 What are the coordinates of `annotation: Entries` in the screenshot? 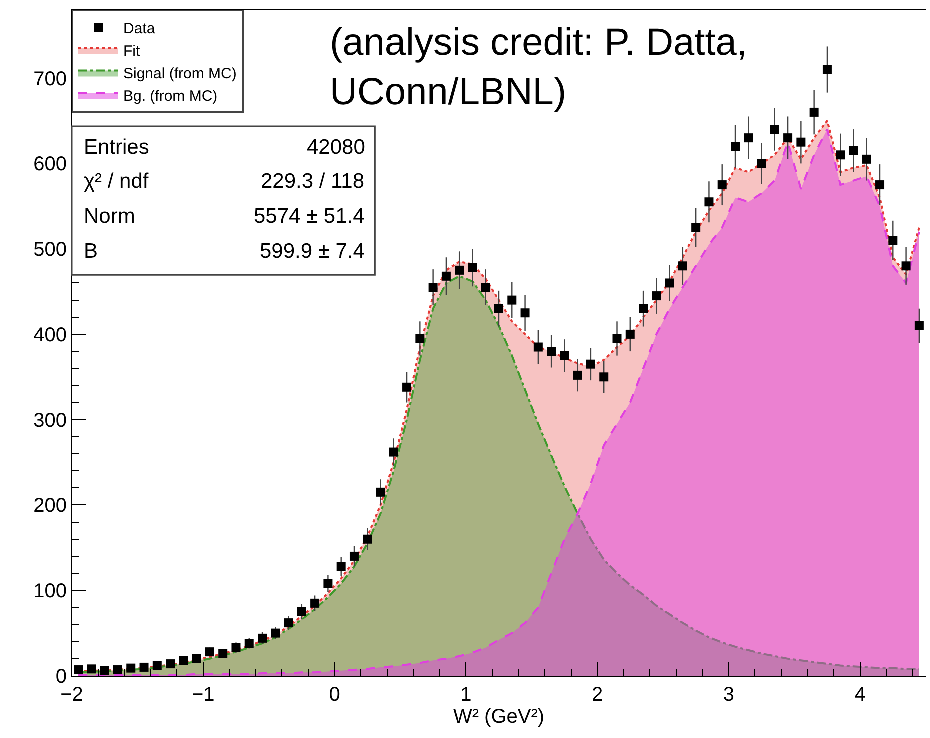 It's located at (117, 147).